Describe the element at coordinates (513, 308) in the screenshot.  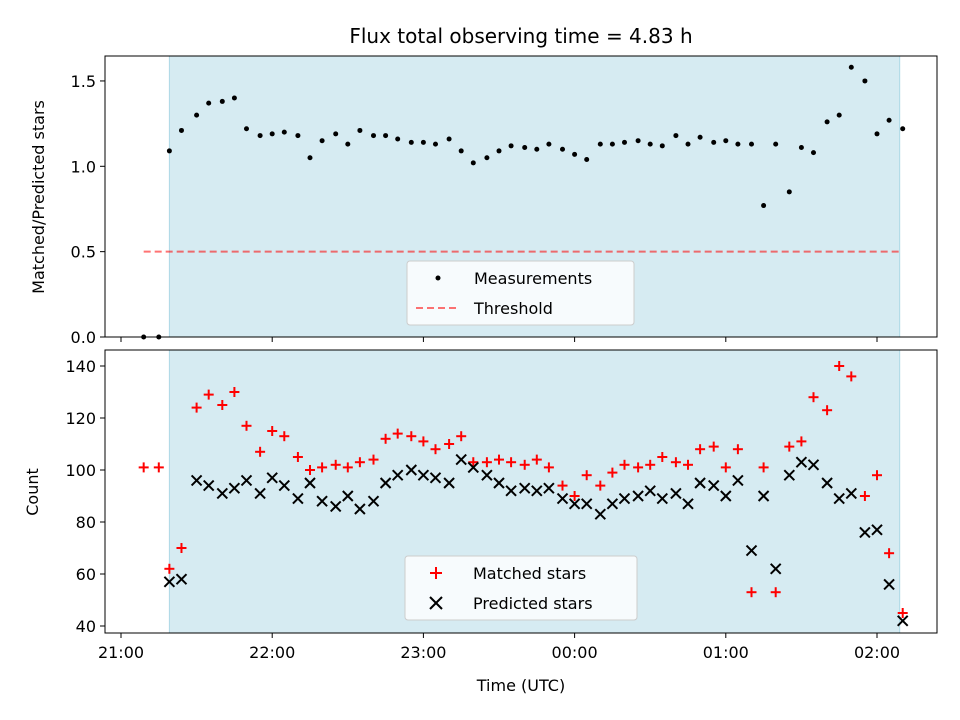
I see `legend-threshold-label: Threshold` at that location.